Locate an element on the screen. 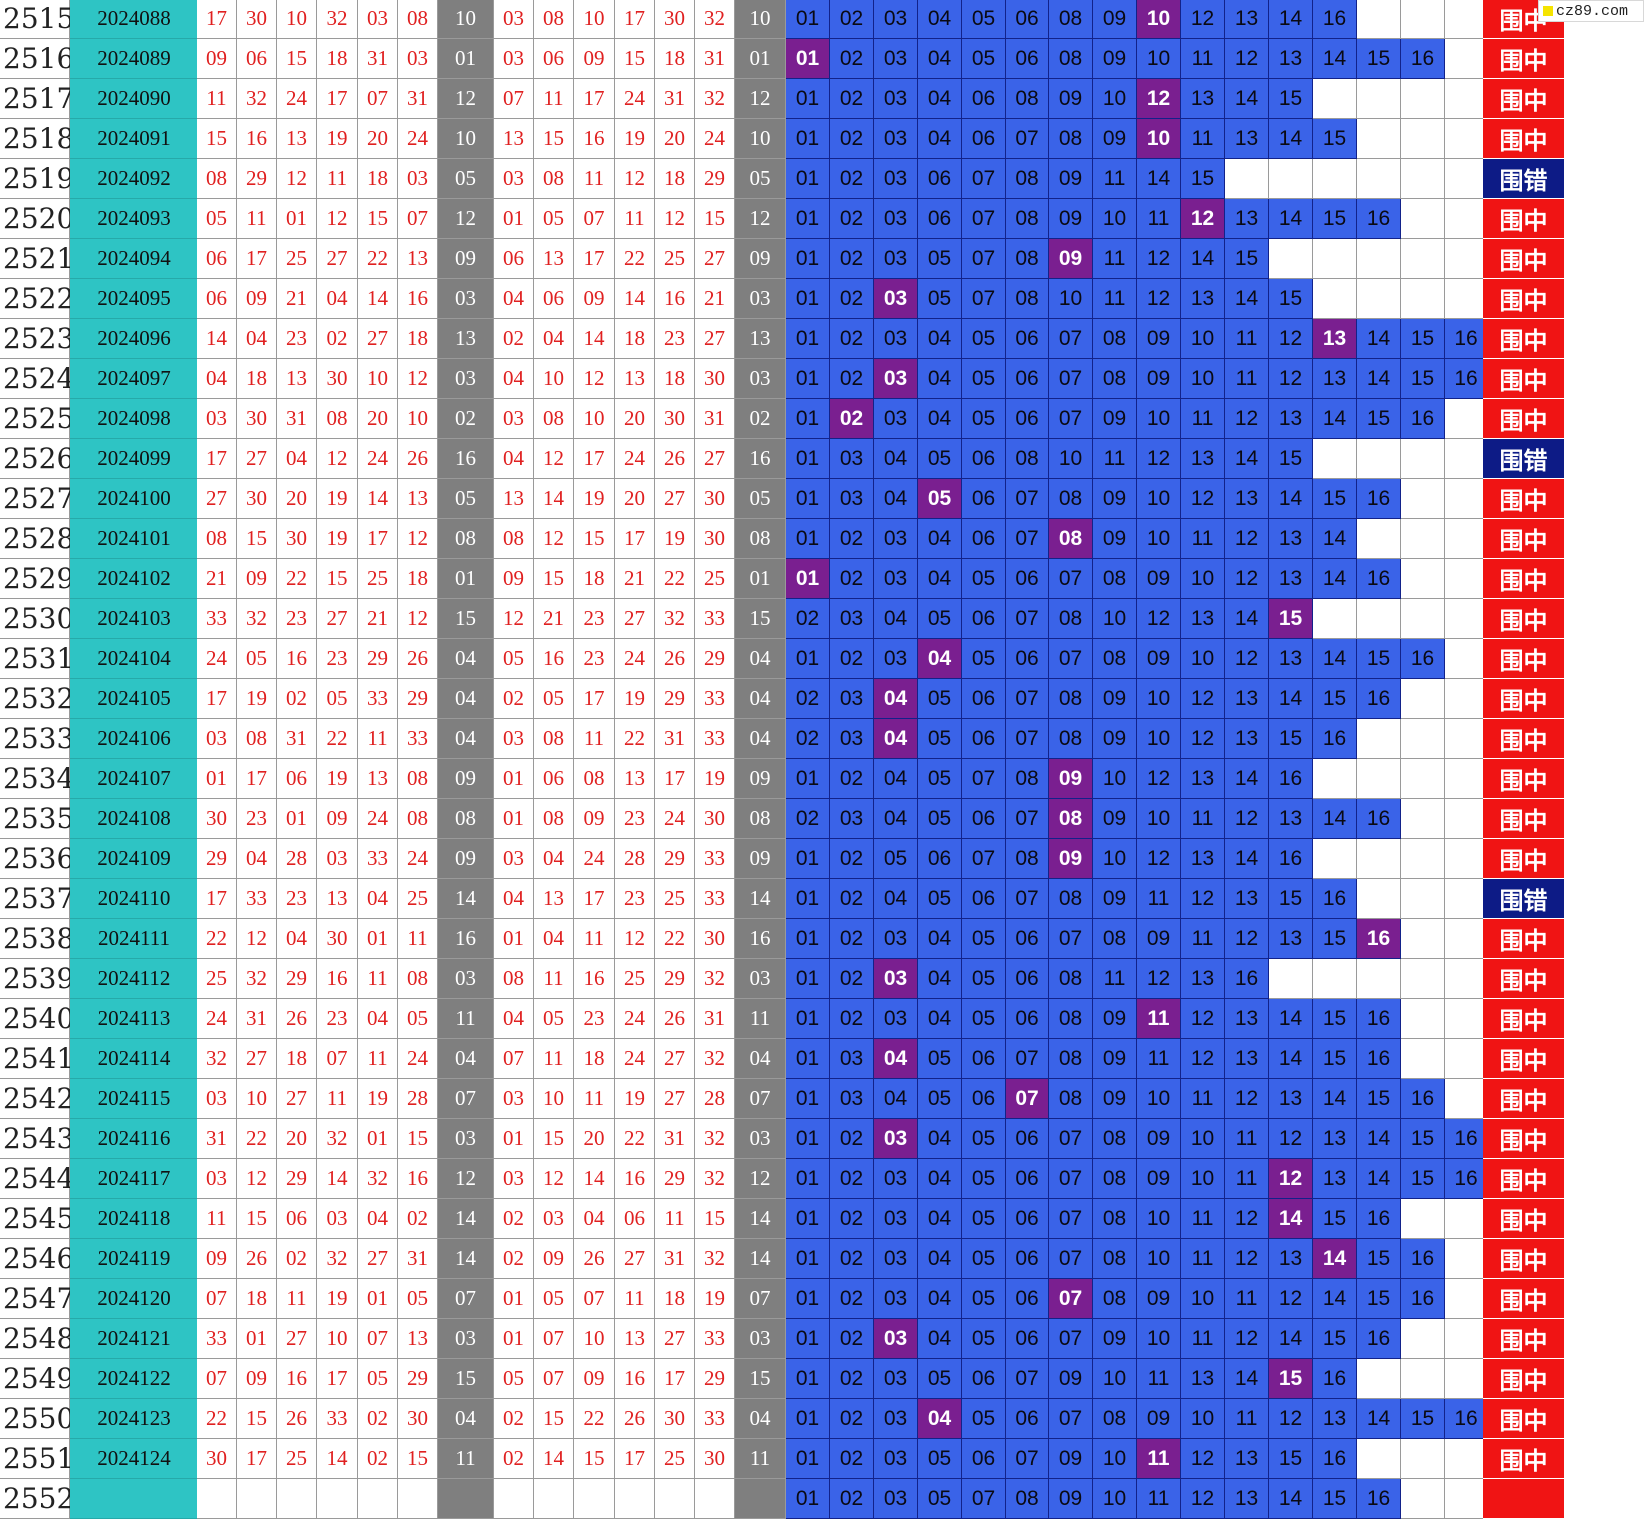  draw-number-cell: 03 is located at coordinates (418, 59).